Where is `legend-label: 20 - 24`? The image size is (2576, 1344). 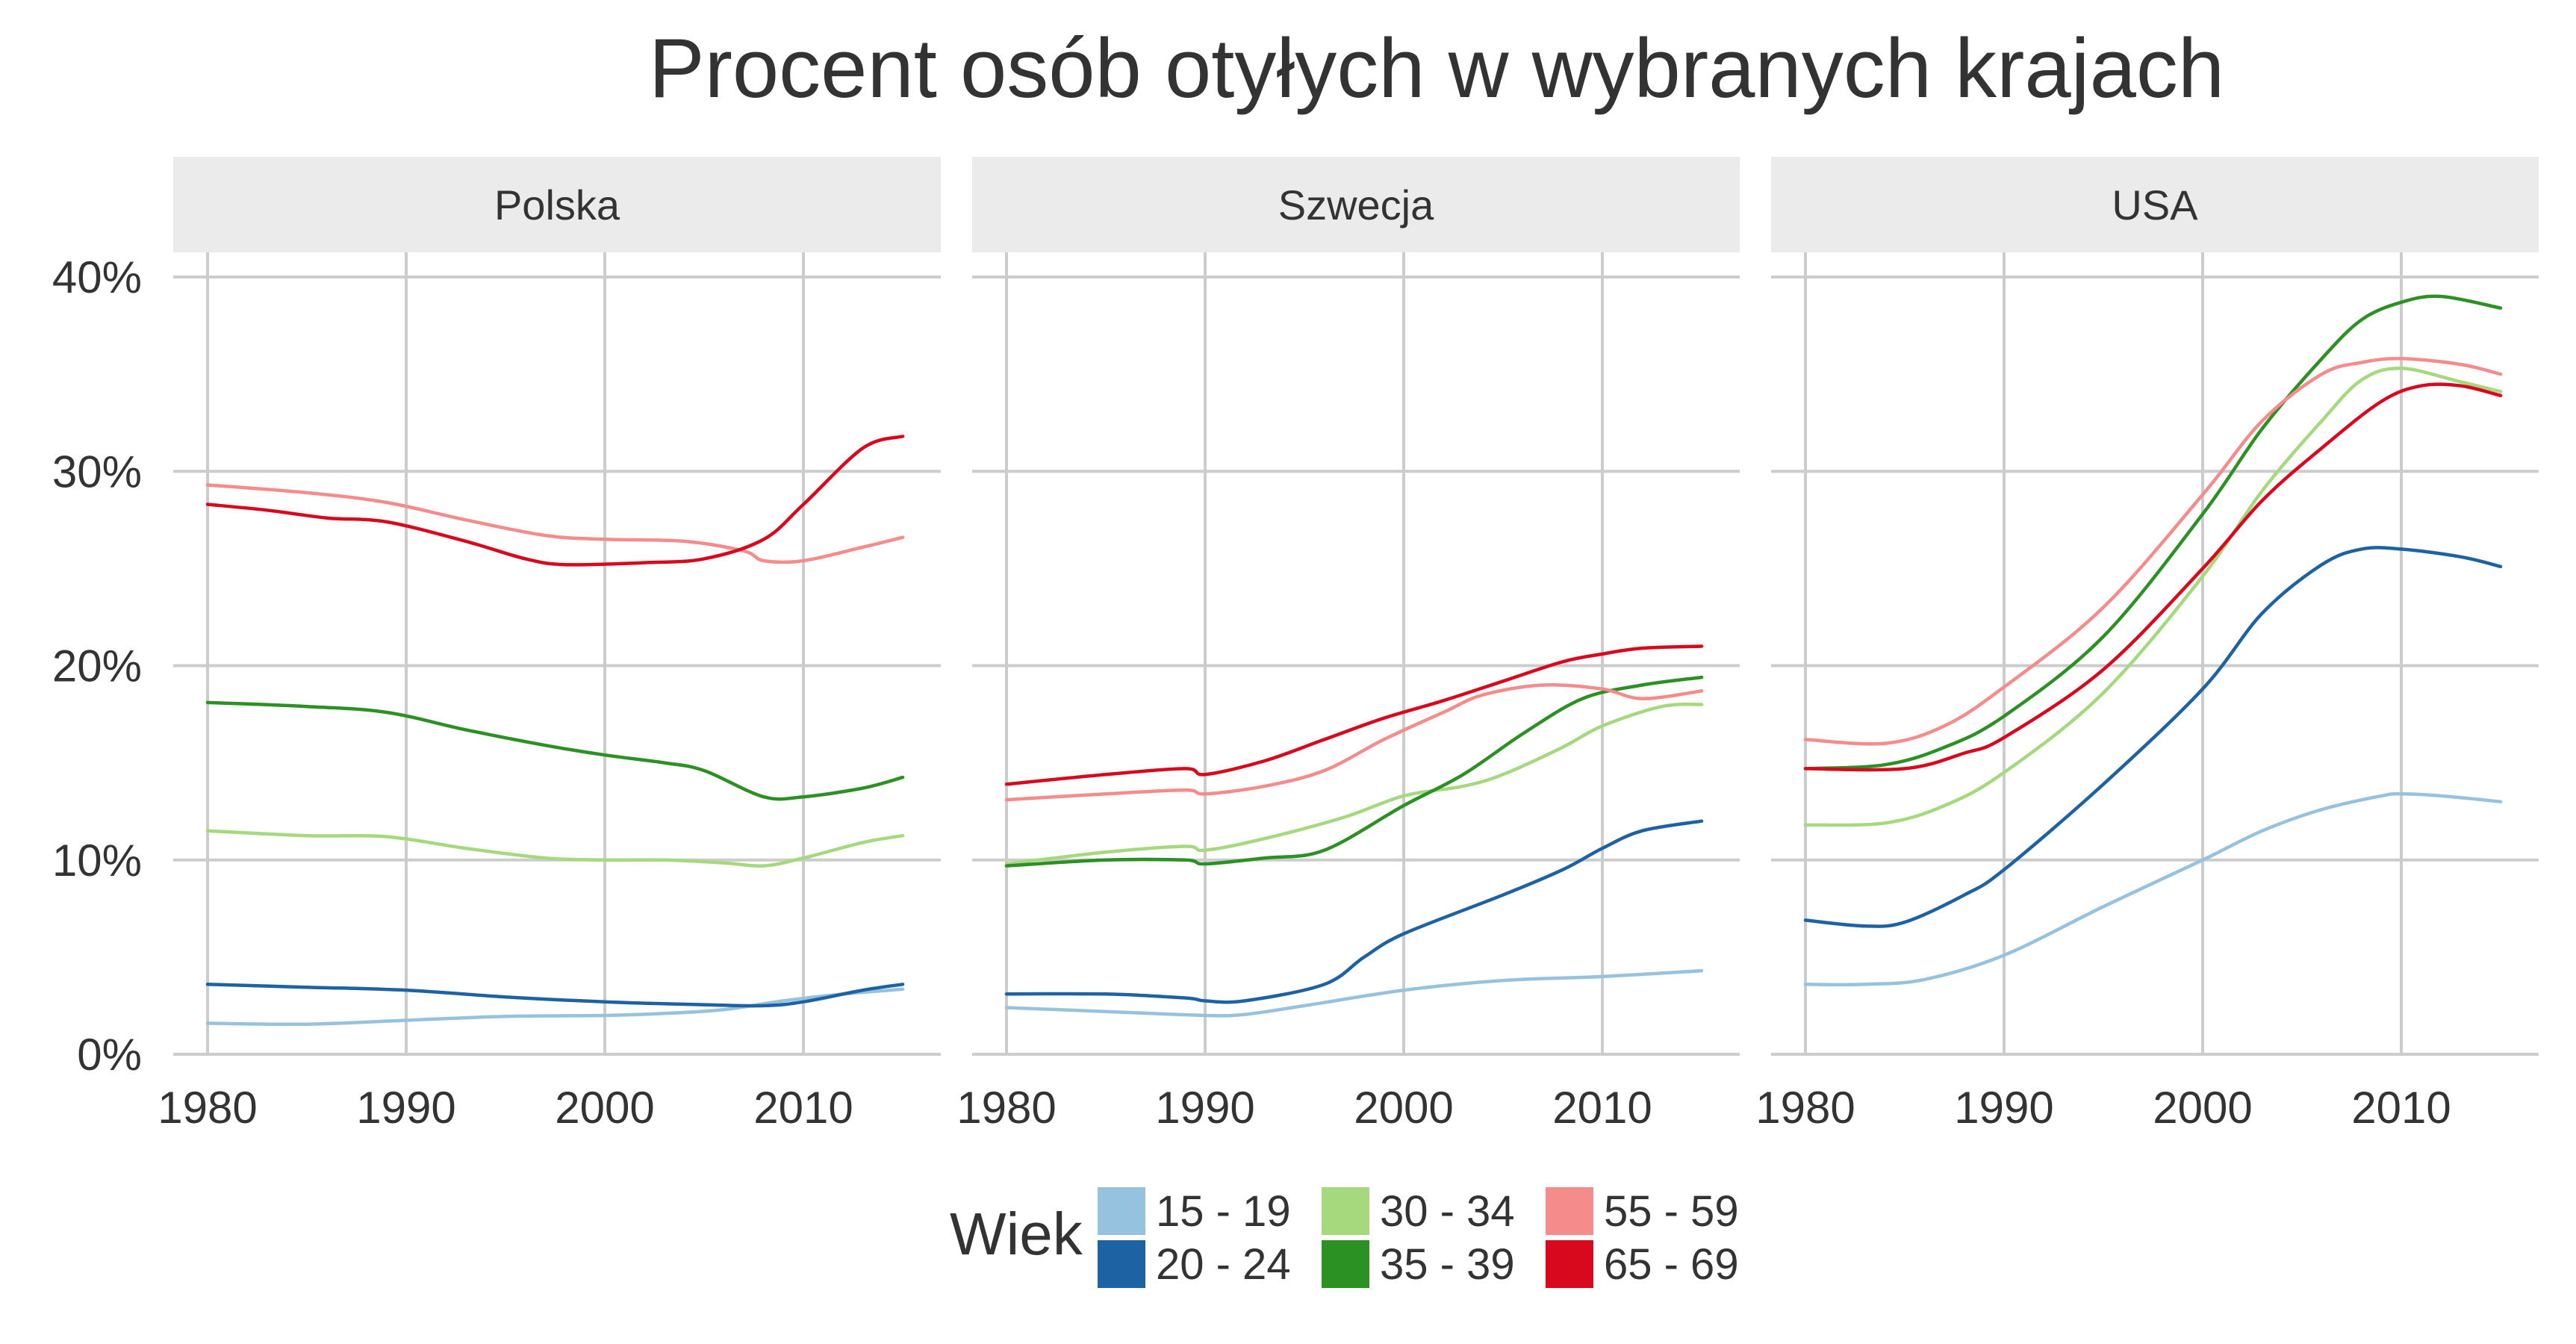 legend-label: 20 - 24 is located at coordinates (1223, 1264).